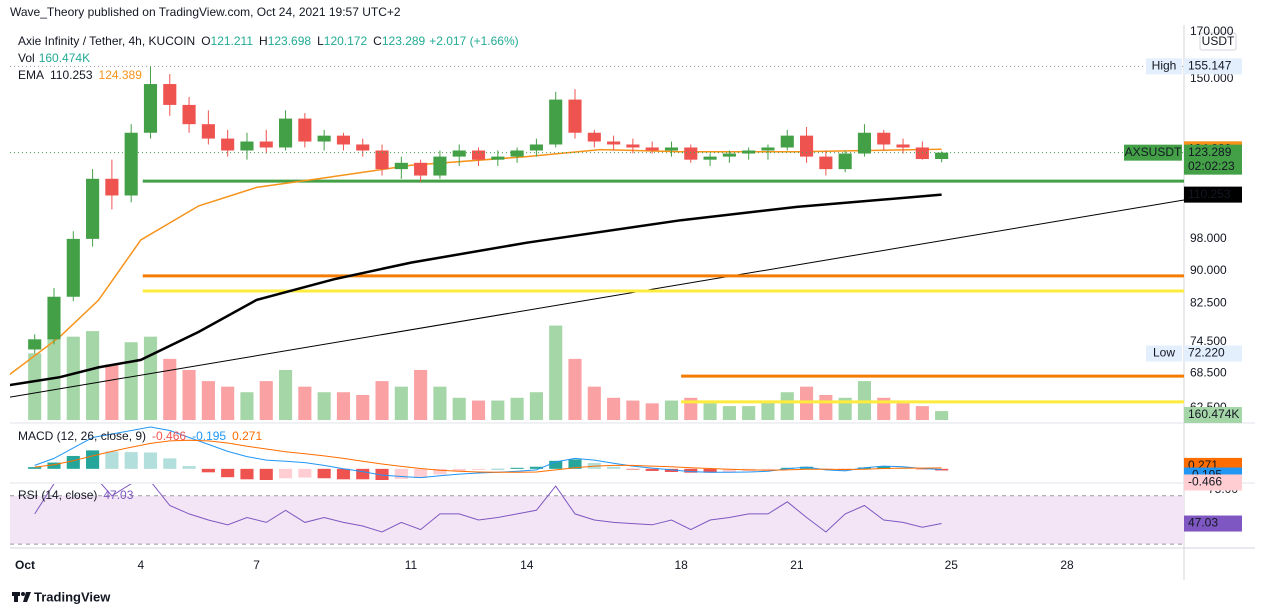 The image size is (1264, 615). Describe the element at coordinates (597, 514) in the screenshot. I see `rsi-pane` at that location.